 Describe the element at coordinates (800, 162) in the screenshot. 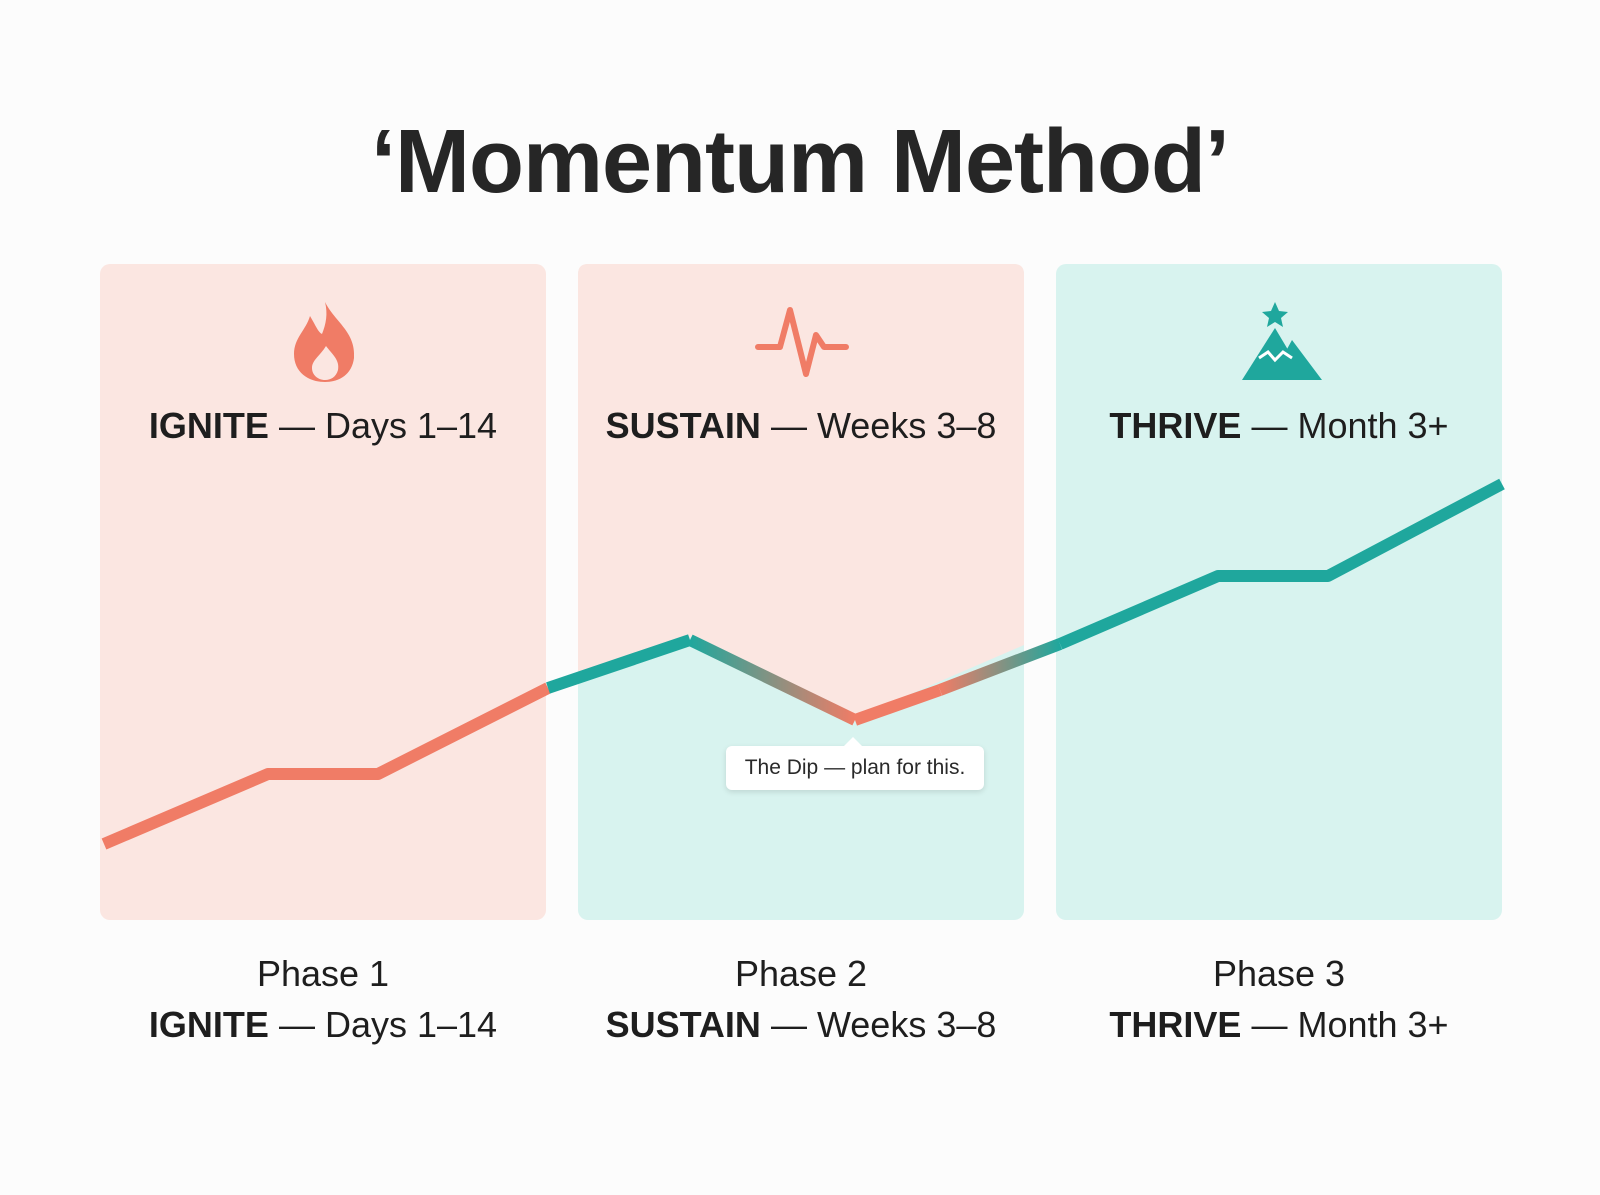

I see `diagram-title: ‘Momentum Method’` at that location.